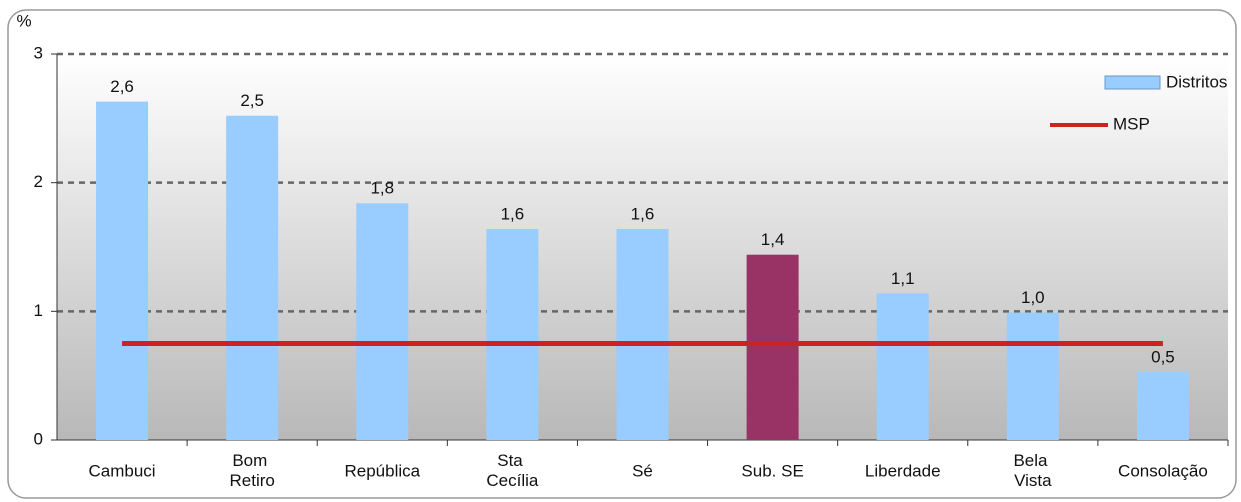  What do you see at coordinates (903, 278) in the screenshot?
I see `data-label: 1,1` at bounding box center [903, 278].